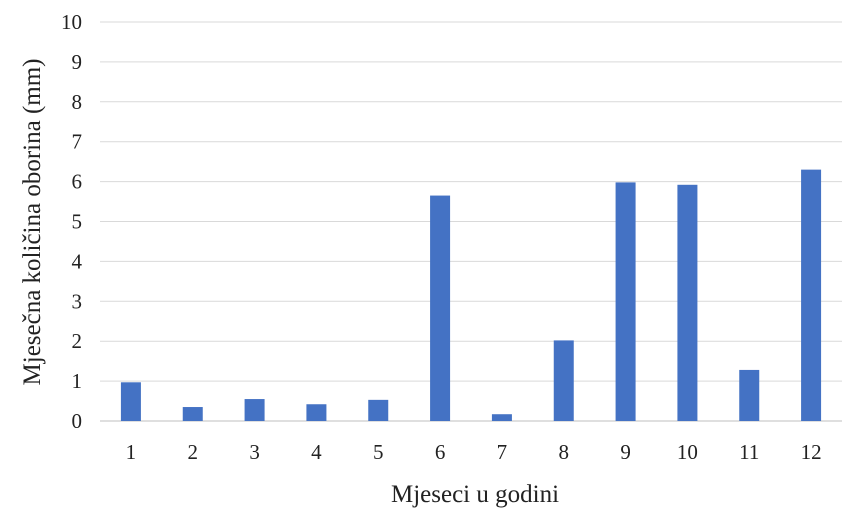 This screenshot has width=844, height=509. What do you see at coordinates (378, 452) in the screenshot?
I see `x-tick-label: 5` at bounding box center [378, 452].